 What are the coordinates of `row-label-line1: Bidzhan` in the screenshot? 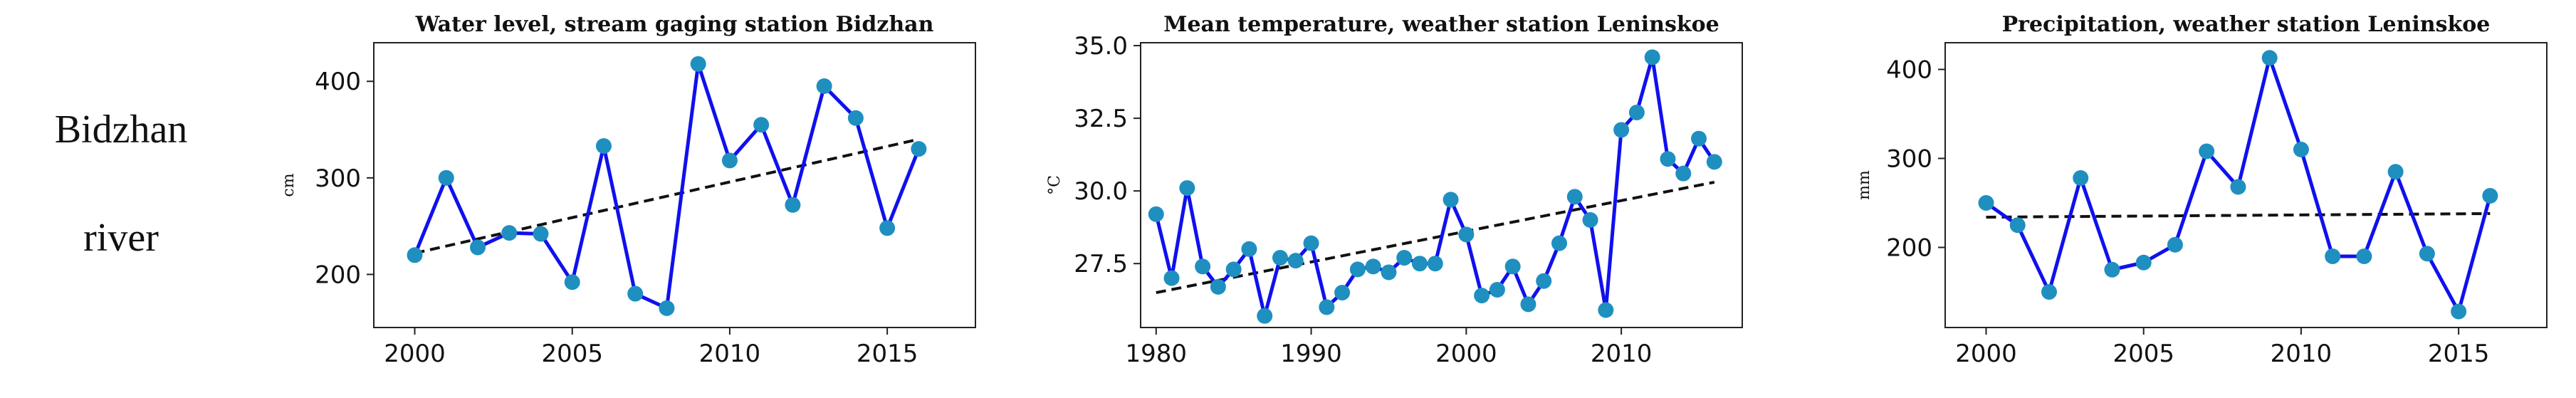 It's located at (121, 130).